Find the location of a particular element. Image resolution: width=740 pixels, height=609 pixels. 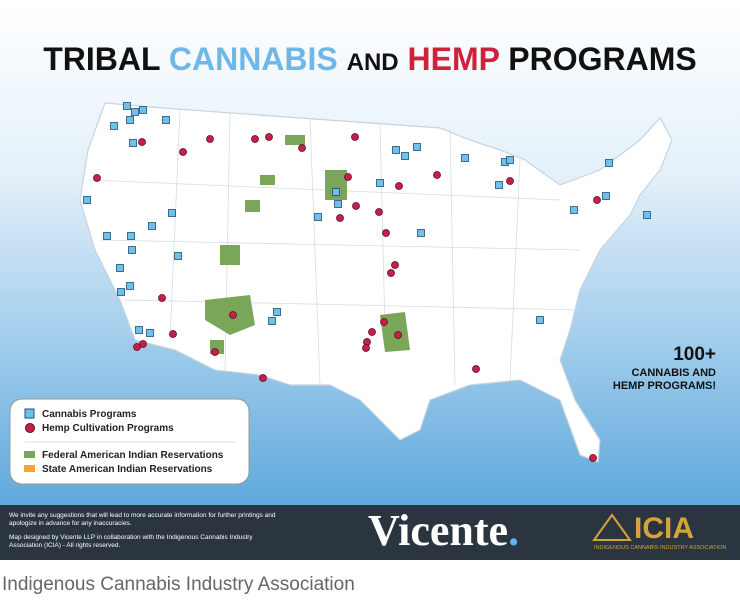

title-part: PROGRAMS is located at coordinates (602, 59).